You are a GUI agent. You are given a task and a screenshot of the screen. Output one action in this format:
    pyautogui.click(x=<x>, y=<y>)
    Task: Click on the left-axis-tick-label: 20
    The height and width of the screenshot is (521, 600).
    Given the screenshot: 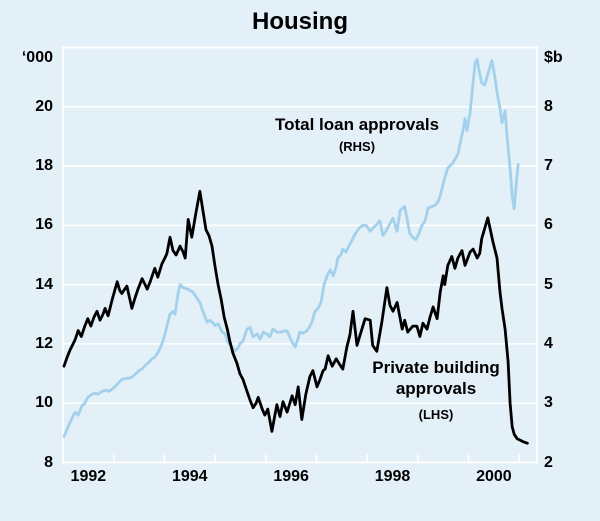 What is the action you would take?
    pyautogui.click(x=44, y=106)
    